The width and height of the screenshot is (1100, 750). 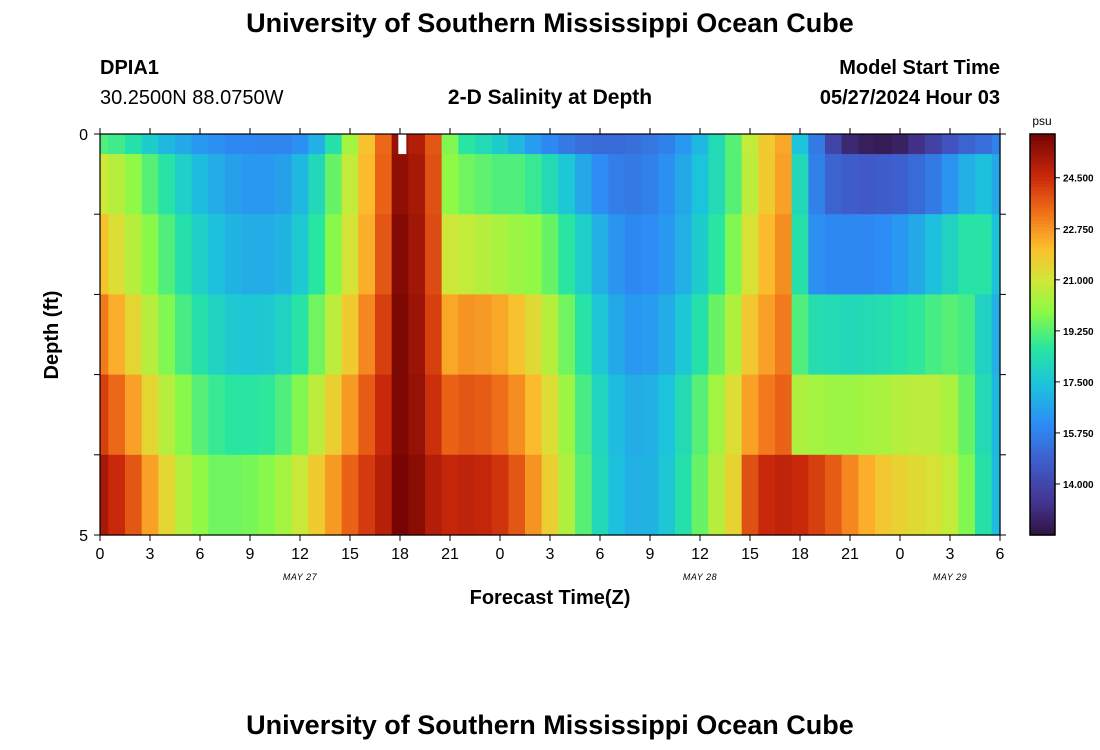 What do you see at coordinates (1078, 281) in the screenshot?
I see `colorbar-tick-label: 21.000` at bounding box center [1078, 281].